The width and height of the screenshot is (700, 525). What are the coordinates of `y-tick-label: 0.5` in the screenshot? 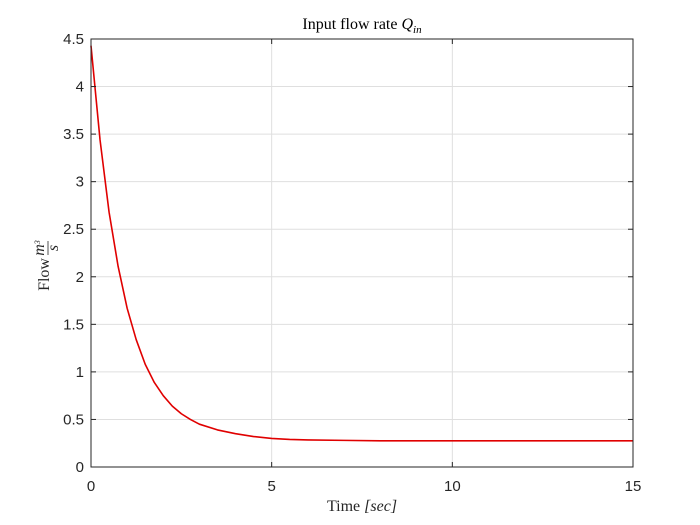 It's located at (73, 419).